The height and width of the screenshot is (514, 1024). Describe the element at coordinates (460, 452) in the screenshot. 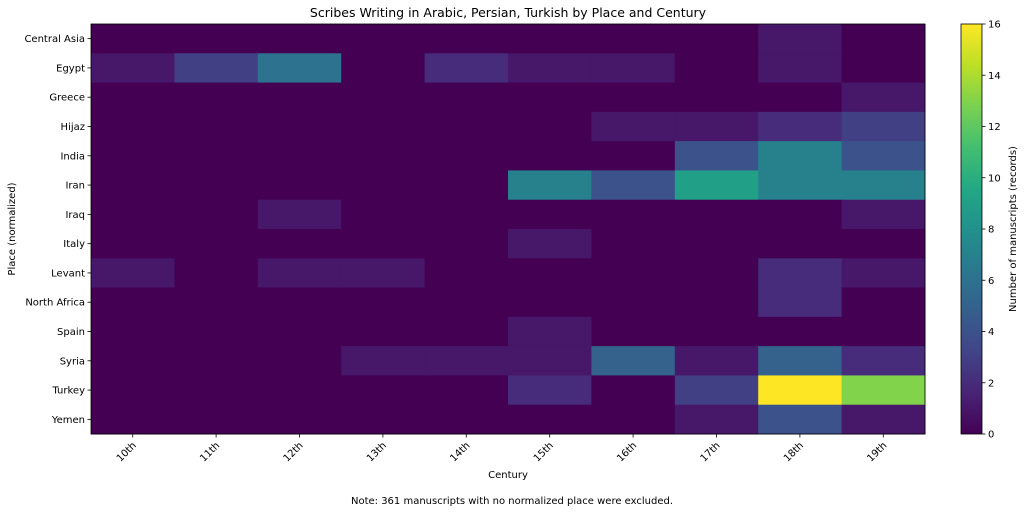

I see `x-tick-label: 14th` at that location.